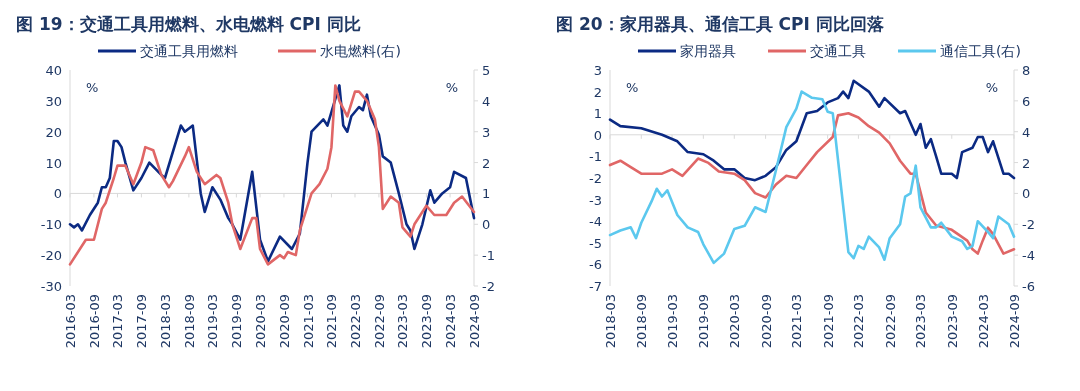 The height and width of the screenshot is (391, 1080). What do you see at coordinates (53, 101) in the screenshot?
I see `y-tick-label: 30` at bounding box center [53, 101].